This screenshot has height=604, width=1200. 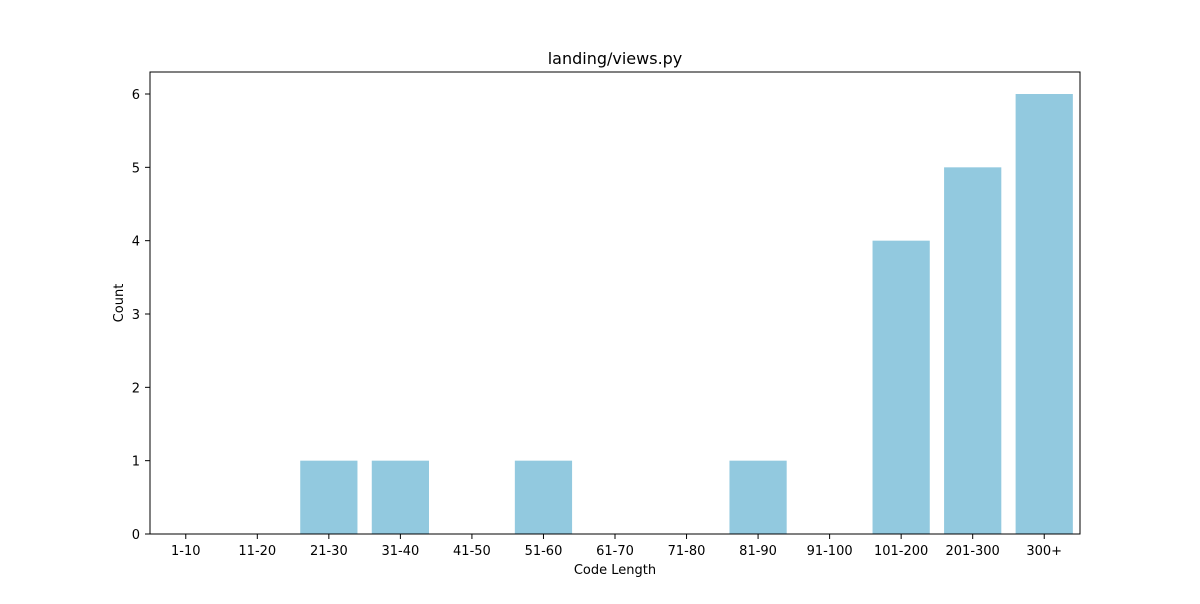 What do you see at coordinates (687, 551) in the screenshot?
I see `x-tick-label: 71-80` at bounding box center [687, 551].